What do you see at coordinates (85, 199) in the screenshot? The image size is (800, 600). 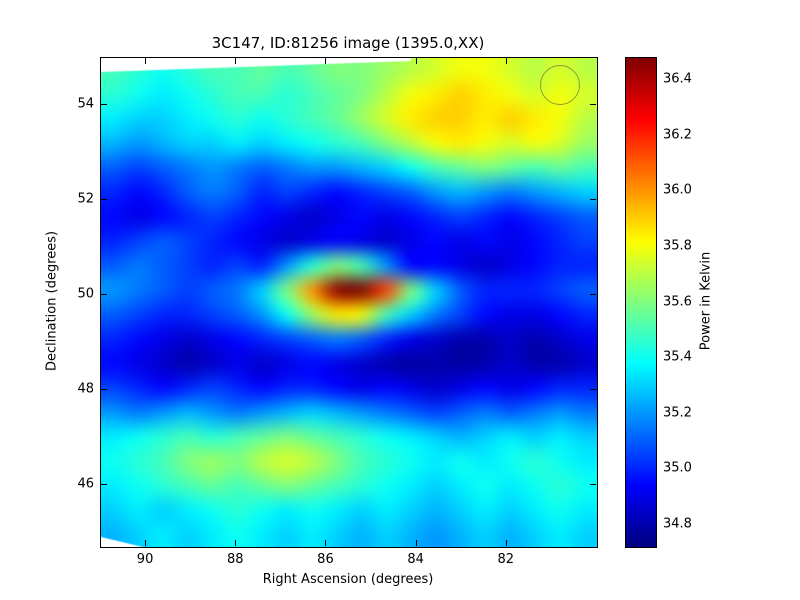 I see `y-tick-label: 52` at bounding box center [85, 199].